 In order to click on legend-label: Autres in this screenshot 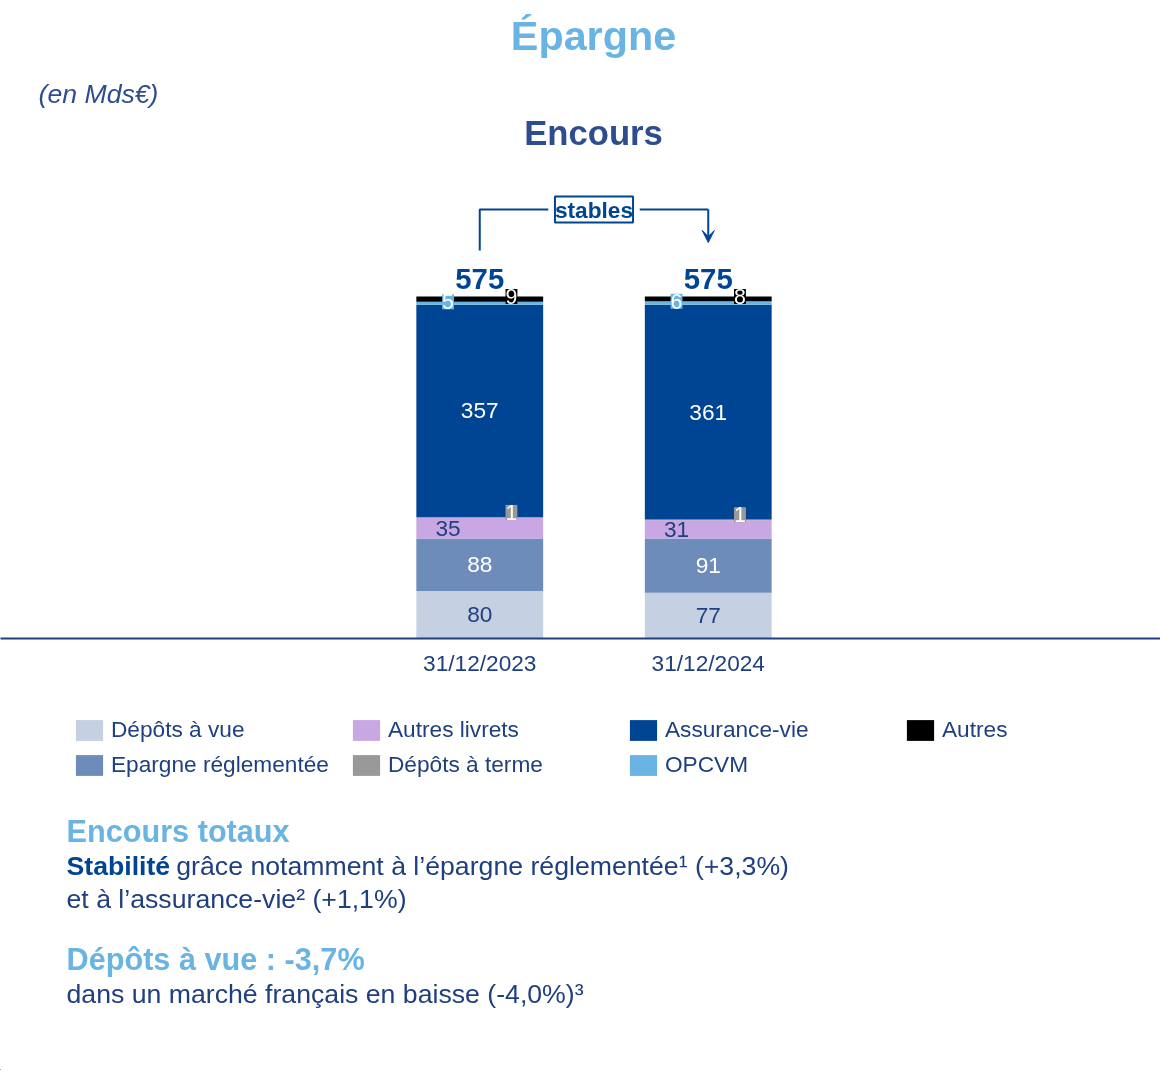, I will do `click(975, 729)`.